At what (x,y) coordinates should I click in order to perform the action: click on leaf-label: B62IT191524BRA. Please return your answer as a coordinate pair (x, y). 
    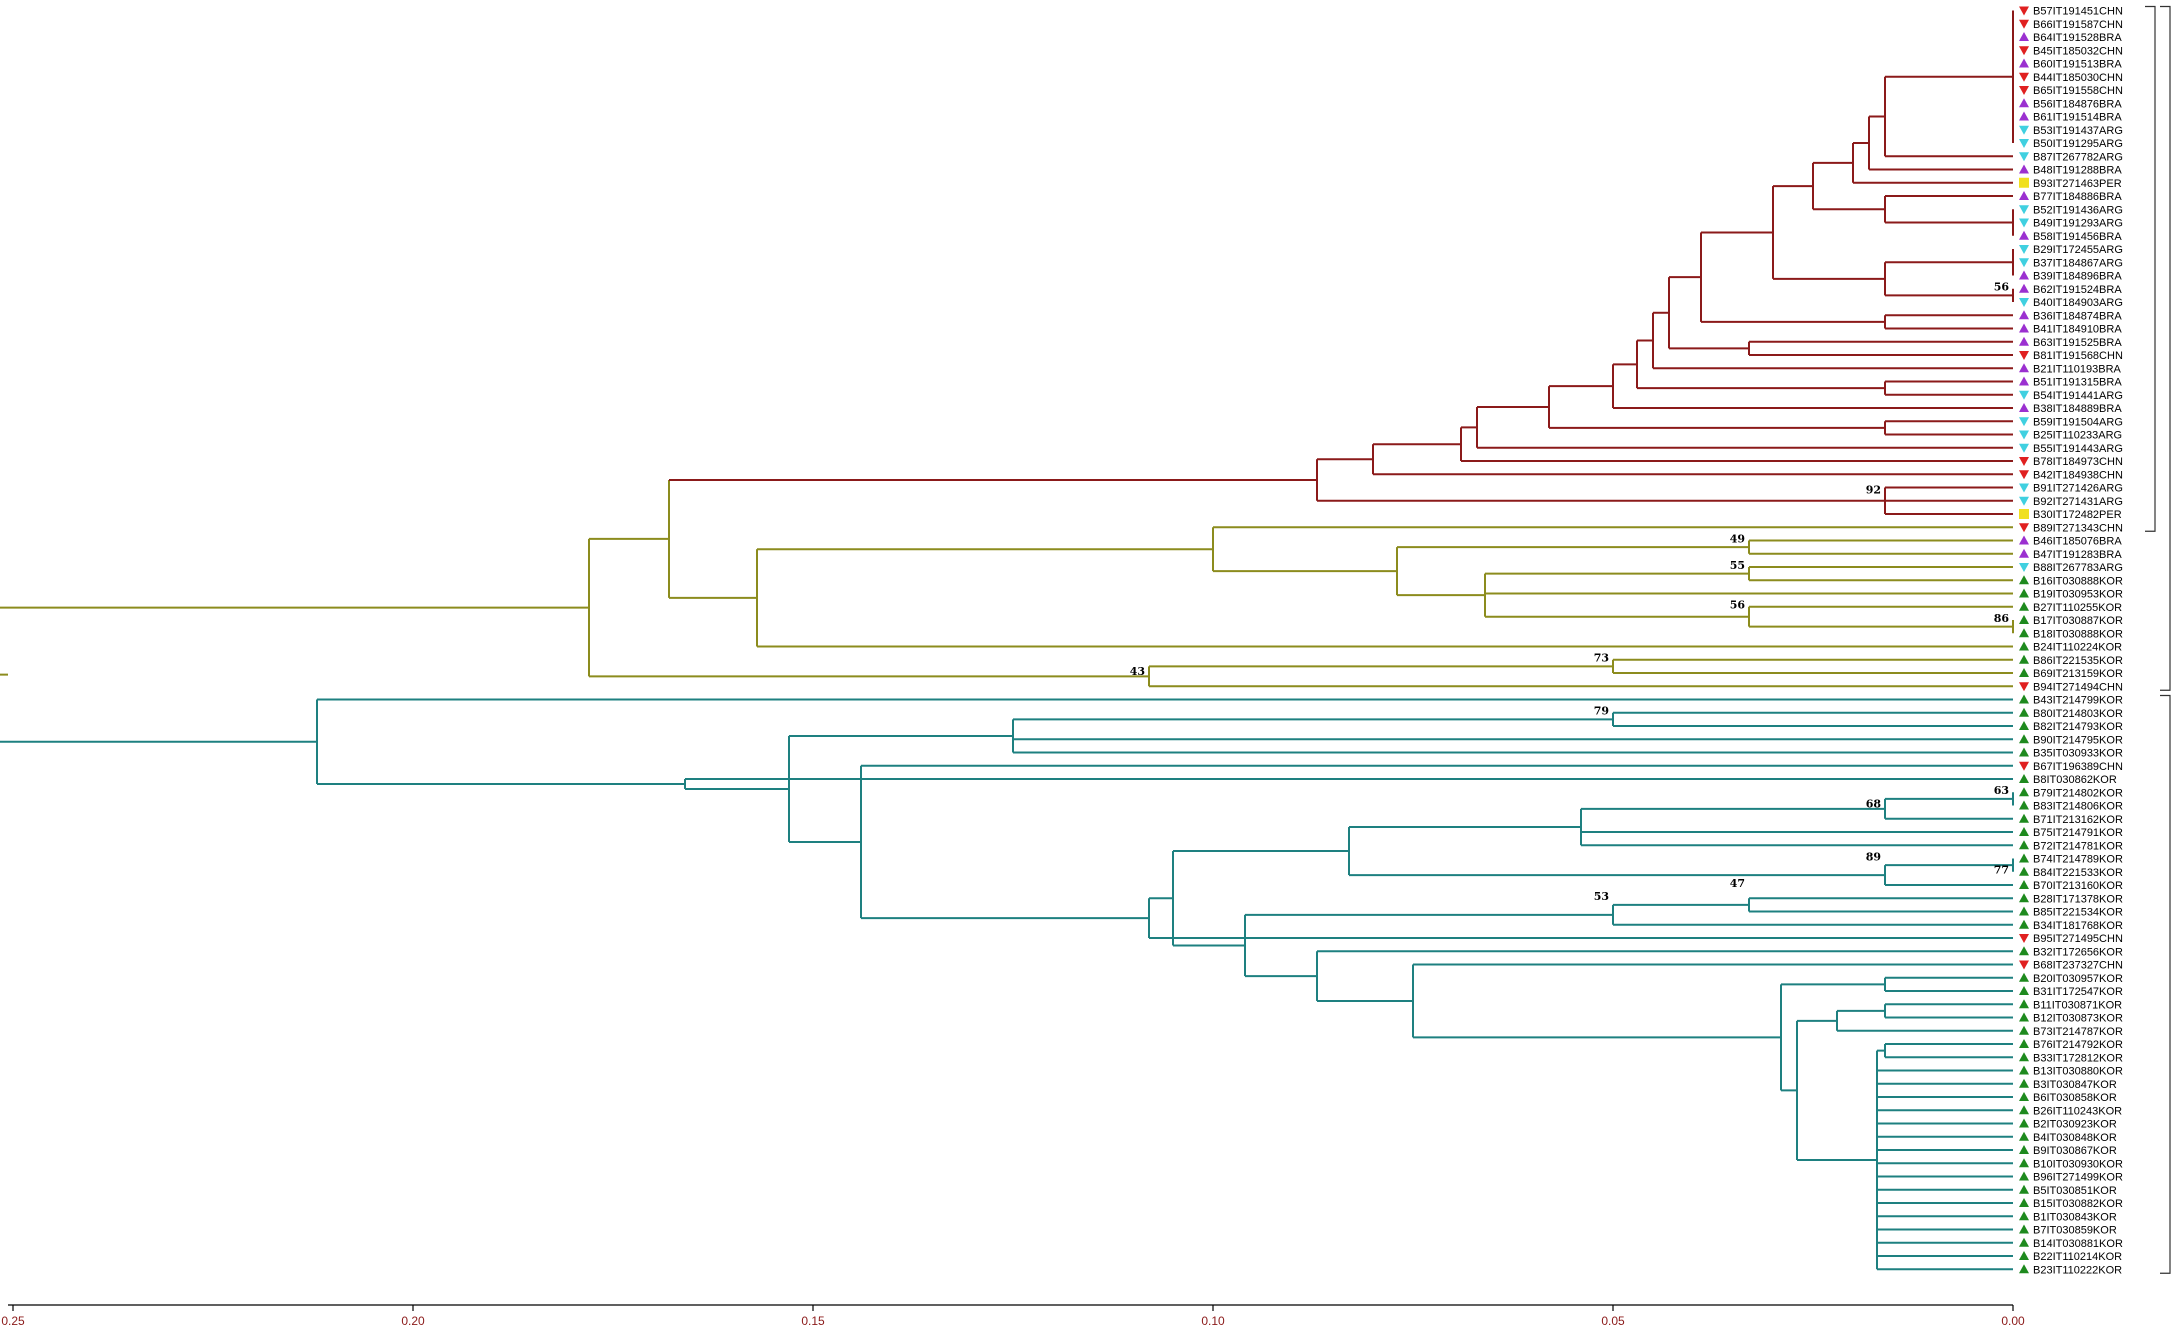
    Looking at the image, I should click on (2077, 290).